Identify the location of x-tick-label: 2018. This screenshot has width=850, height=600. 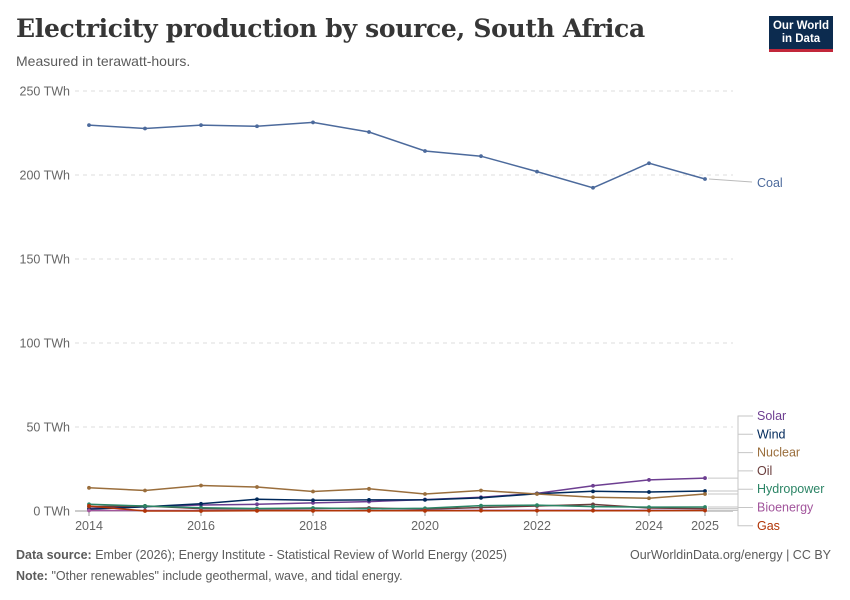
(313, 526).